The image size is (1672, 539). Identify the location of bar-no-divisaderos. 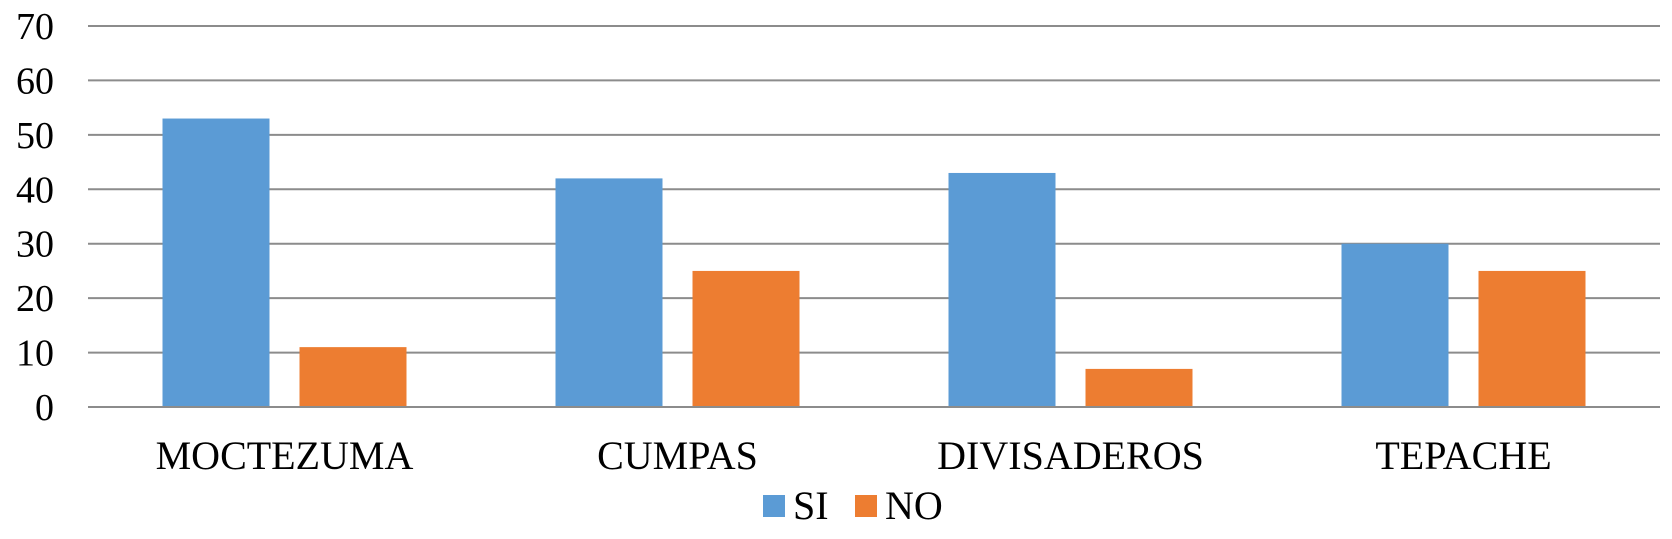
(1139, 387).